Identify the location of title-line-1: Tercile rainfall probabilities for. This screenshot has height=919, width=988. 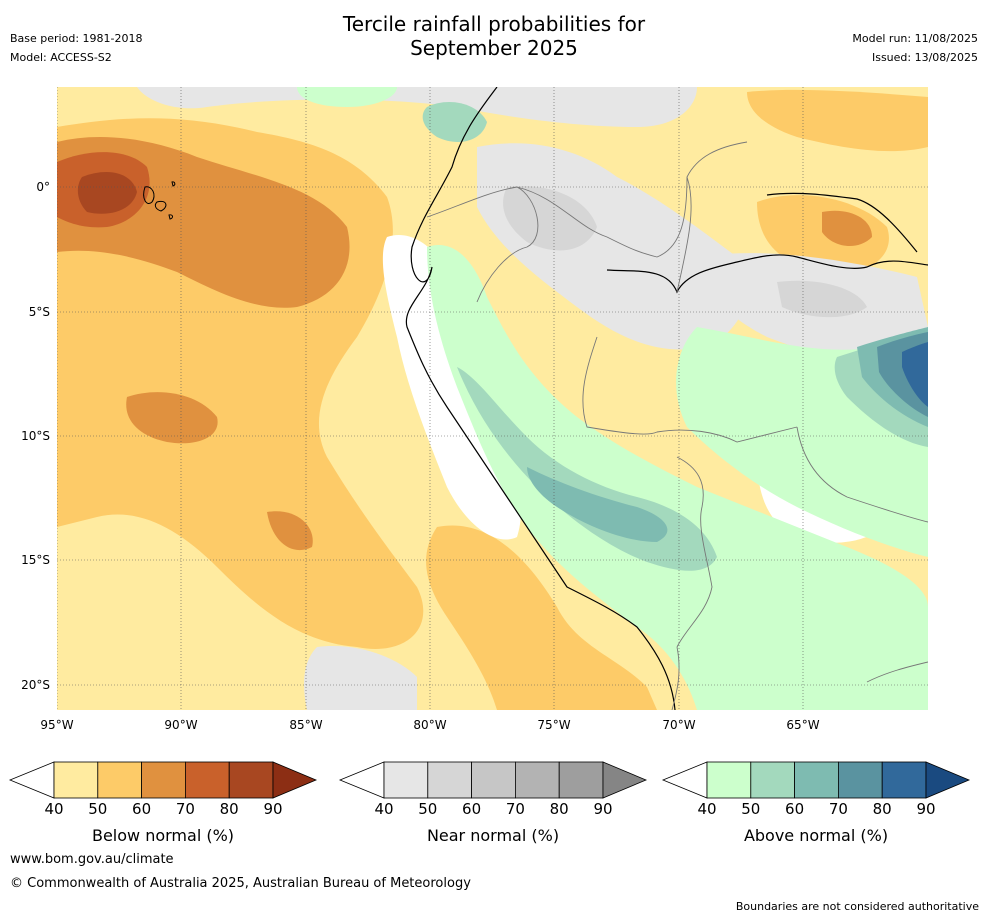
(494, 24).